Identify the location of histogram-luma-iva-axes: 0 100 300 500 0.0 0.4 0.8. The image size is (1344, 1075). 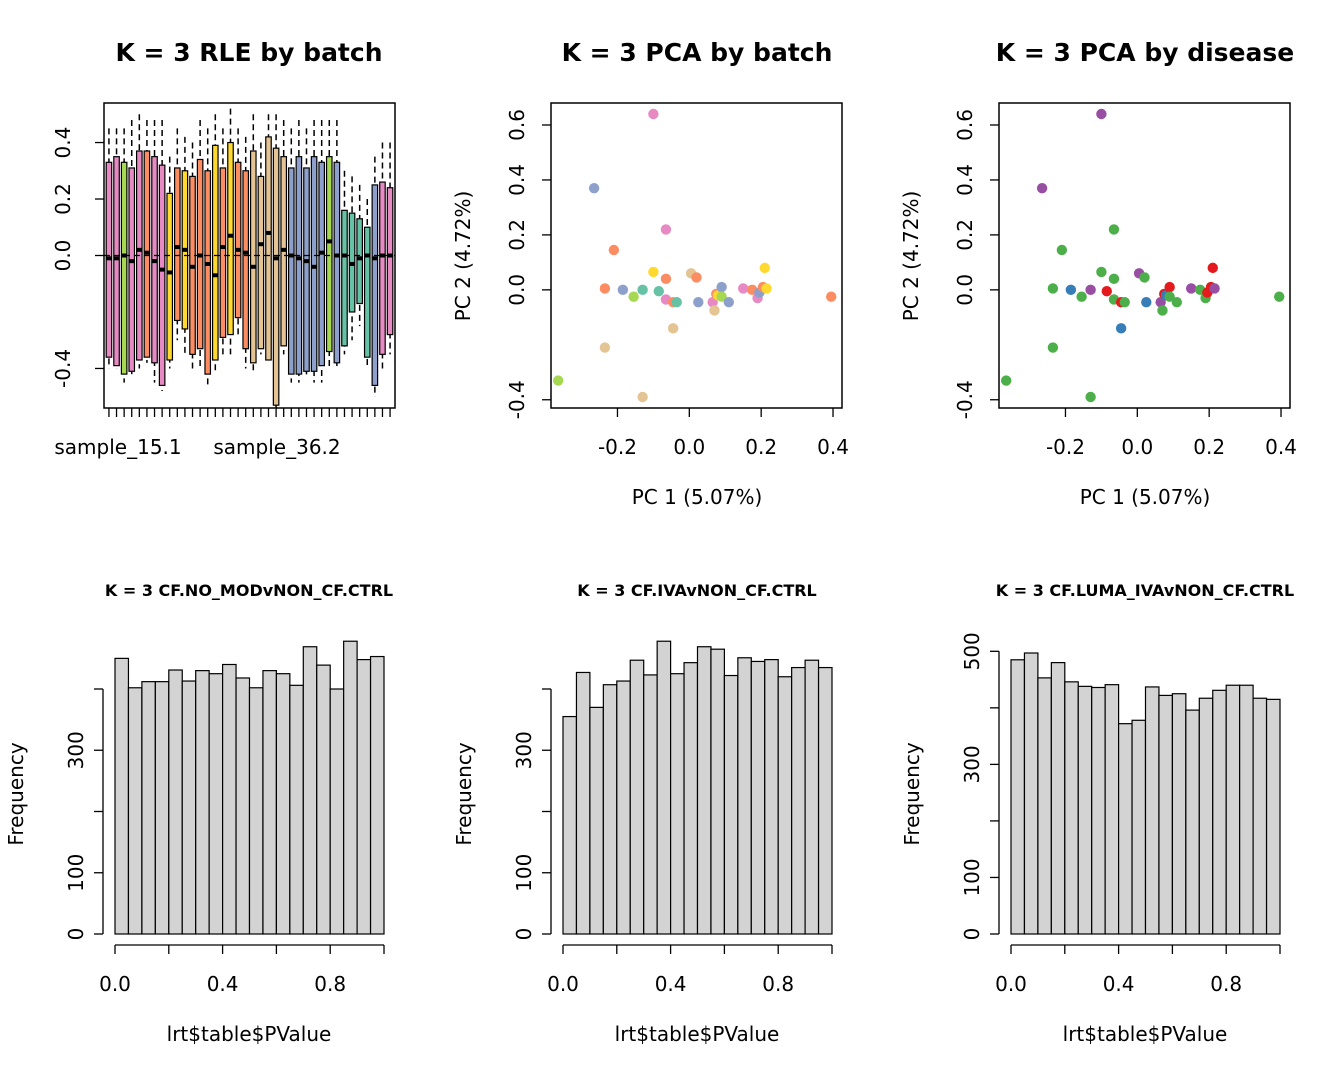
(1120, 814).